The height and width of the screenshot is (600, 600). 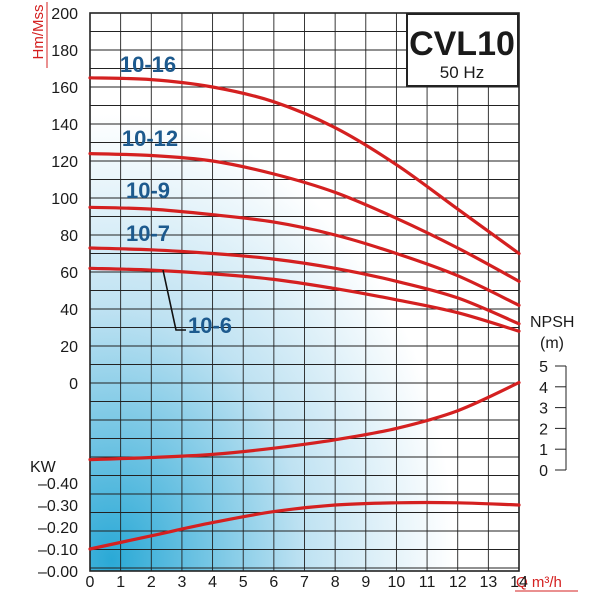 I want to click on title-box-frame, so click(x=462, y=50).